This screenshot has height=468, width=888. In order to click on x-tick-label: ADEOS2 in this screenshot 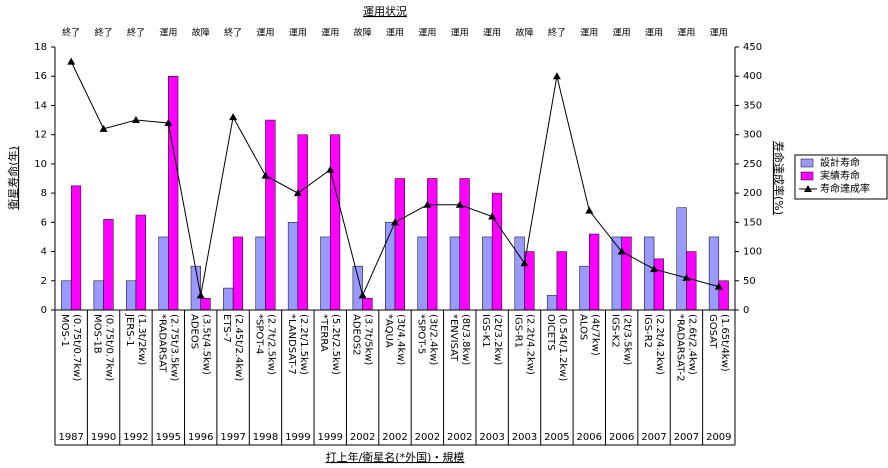, I will do `click(356, 334)`.